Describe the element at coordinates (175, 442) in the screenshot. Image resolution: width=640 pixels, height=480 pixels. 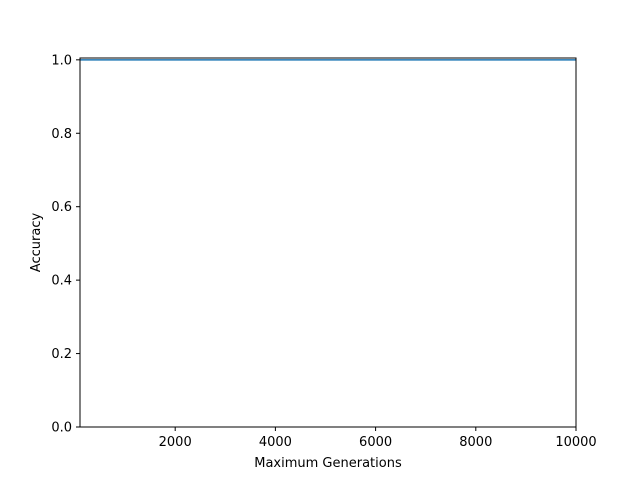
I see `x-tick-label: 2000` at that location.